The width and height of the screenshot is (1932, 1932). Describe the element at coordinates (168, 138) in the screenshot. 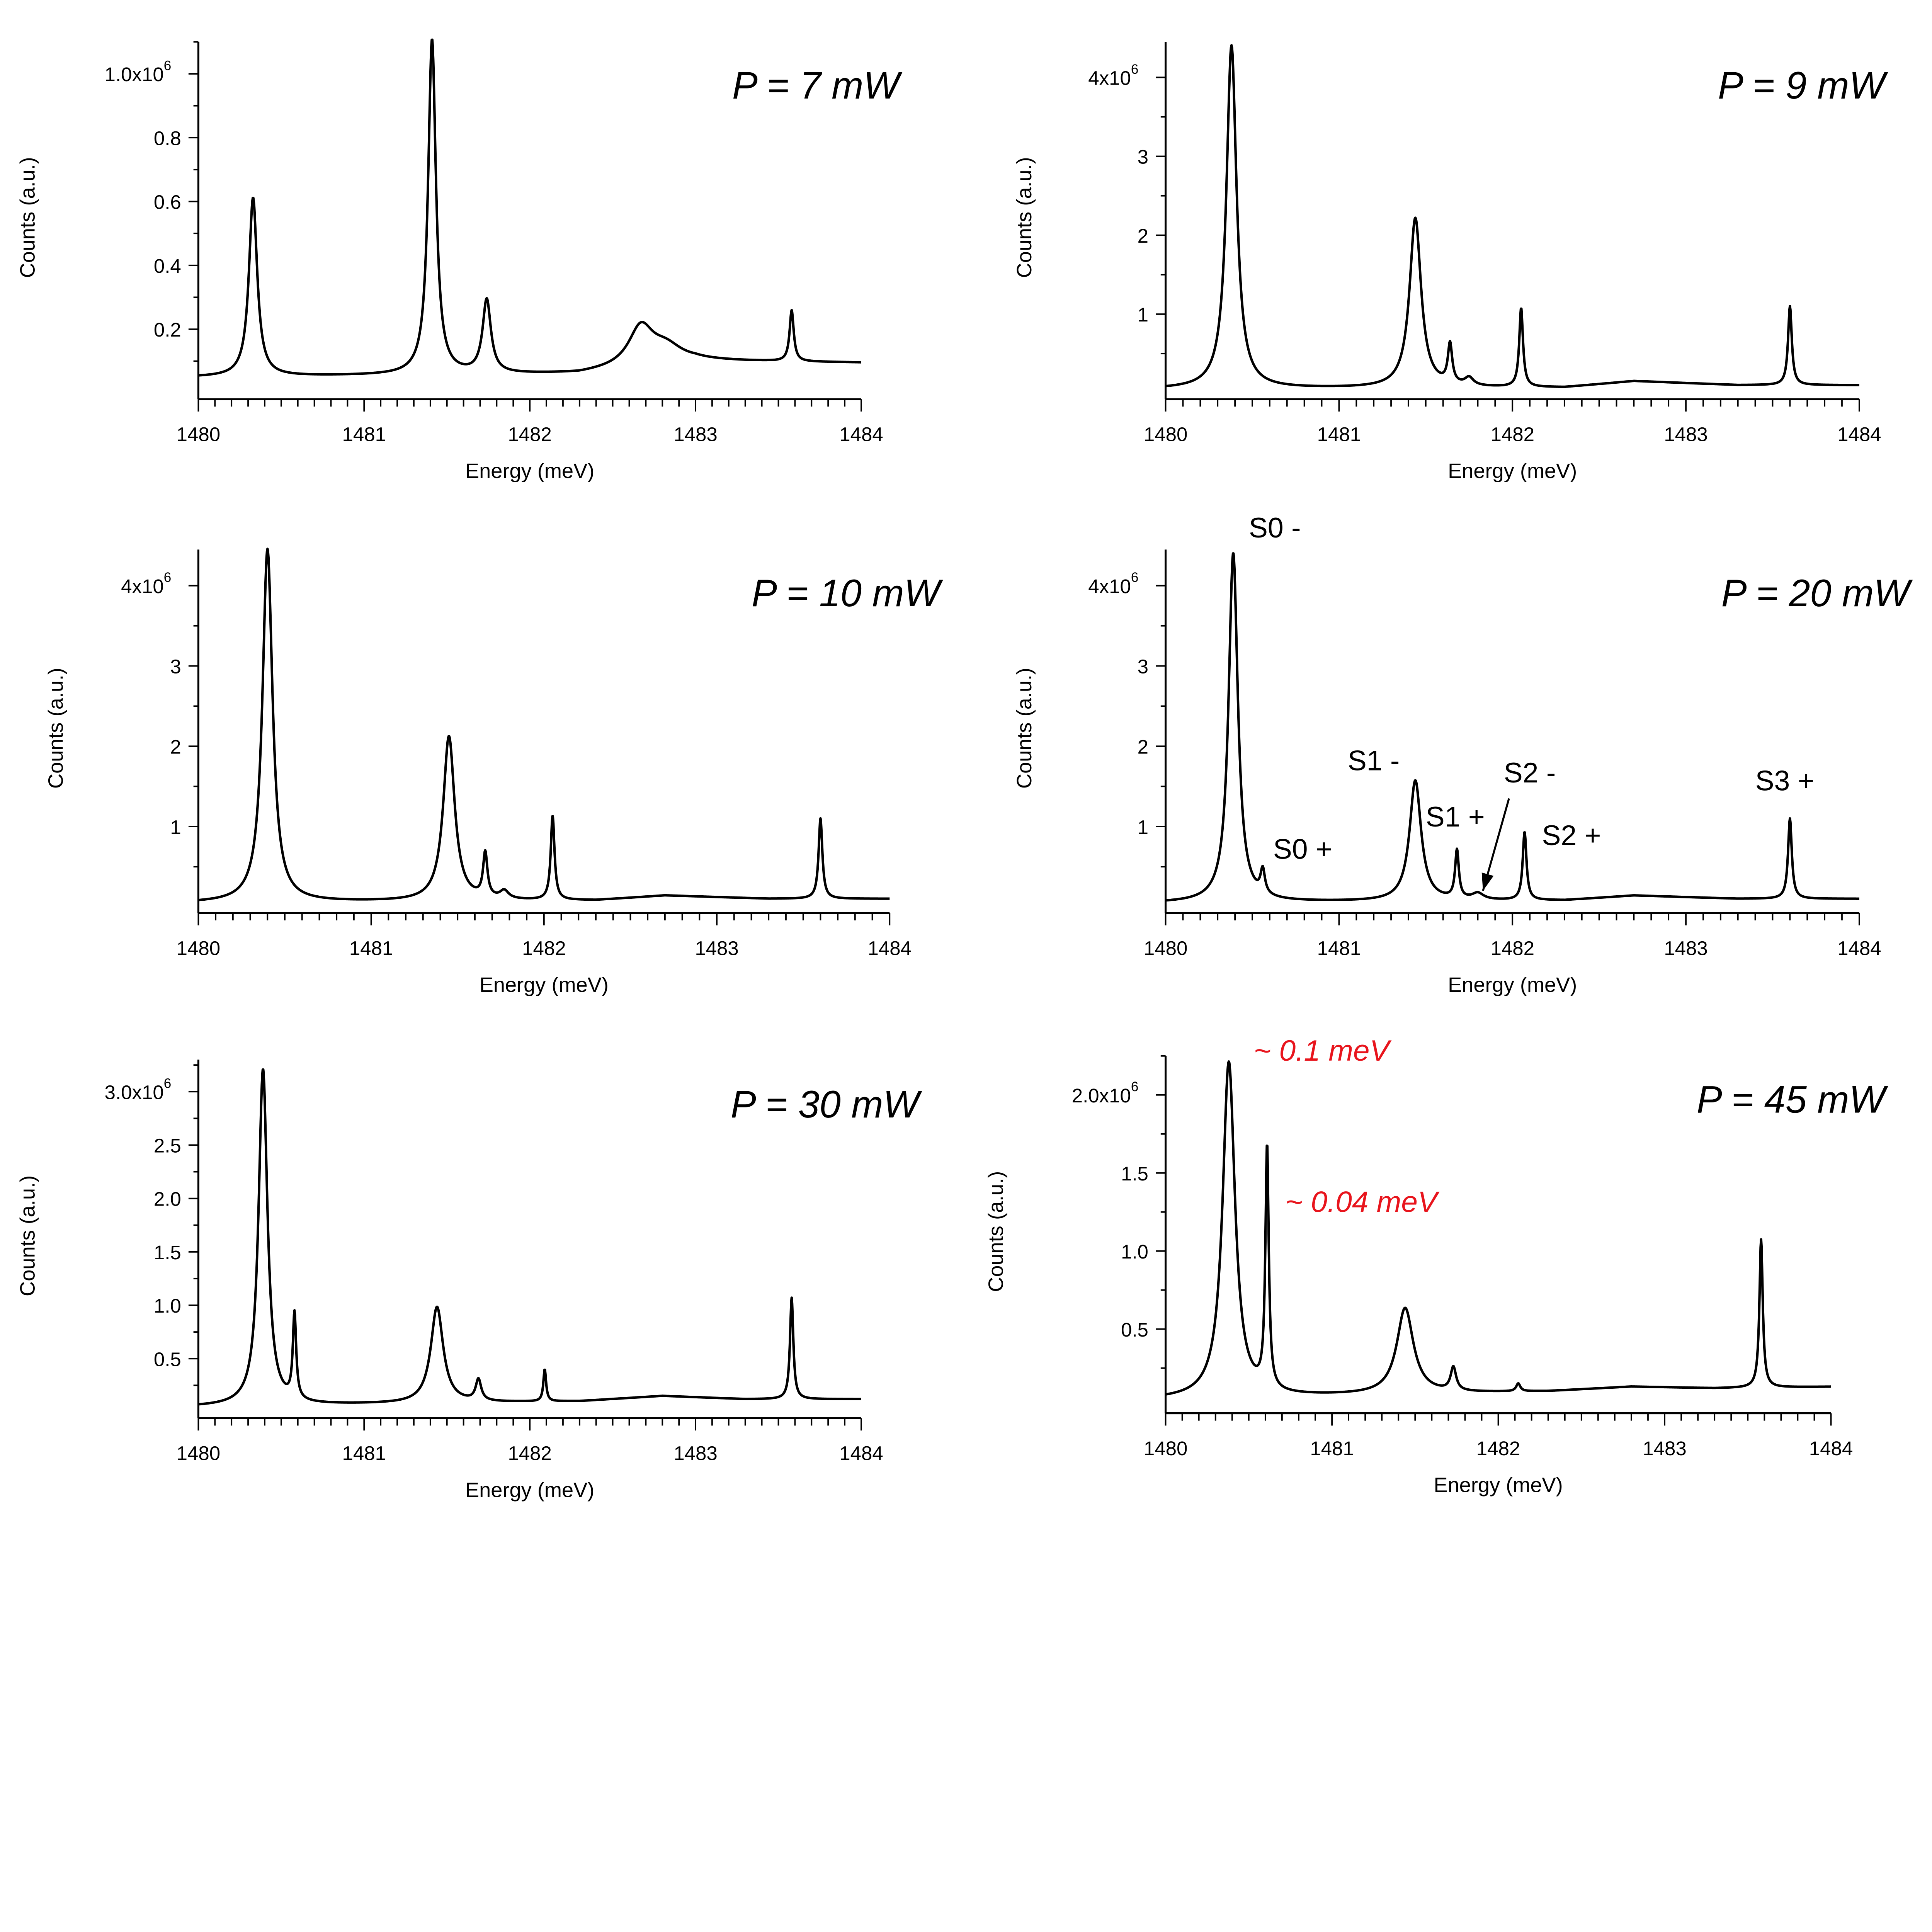

I see `y-tick-label: 0.8` at that location.